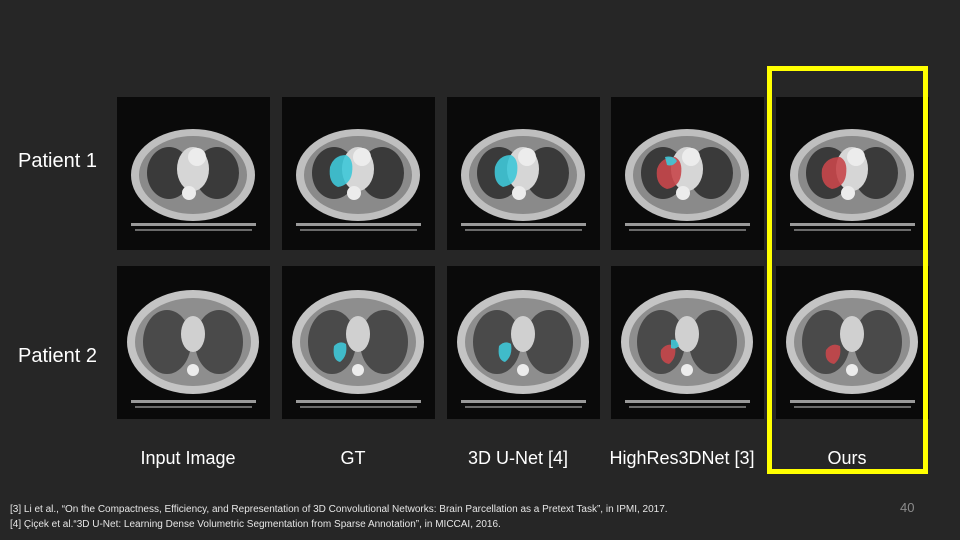  I want to click on ct-slice-patient-2-highres3dnet, so click(687, 342).